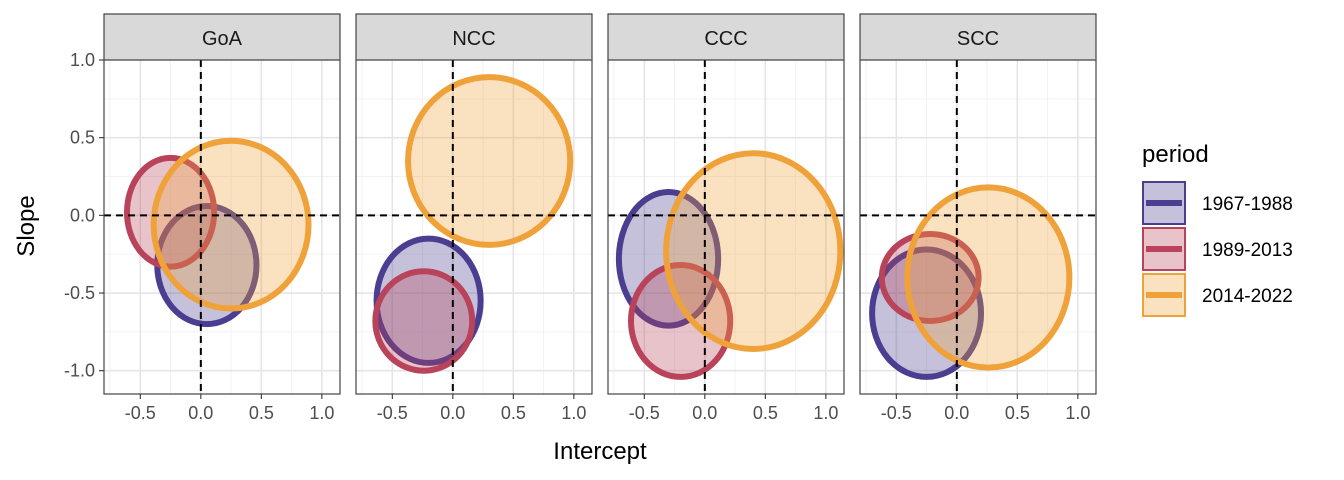 The width and height of the screenshot is (1344, 480). I want to click on legend-entry-2014-2022: 2014-2022, so click(1217, 295).